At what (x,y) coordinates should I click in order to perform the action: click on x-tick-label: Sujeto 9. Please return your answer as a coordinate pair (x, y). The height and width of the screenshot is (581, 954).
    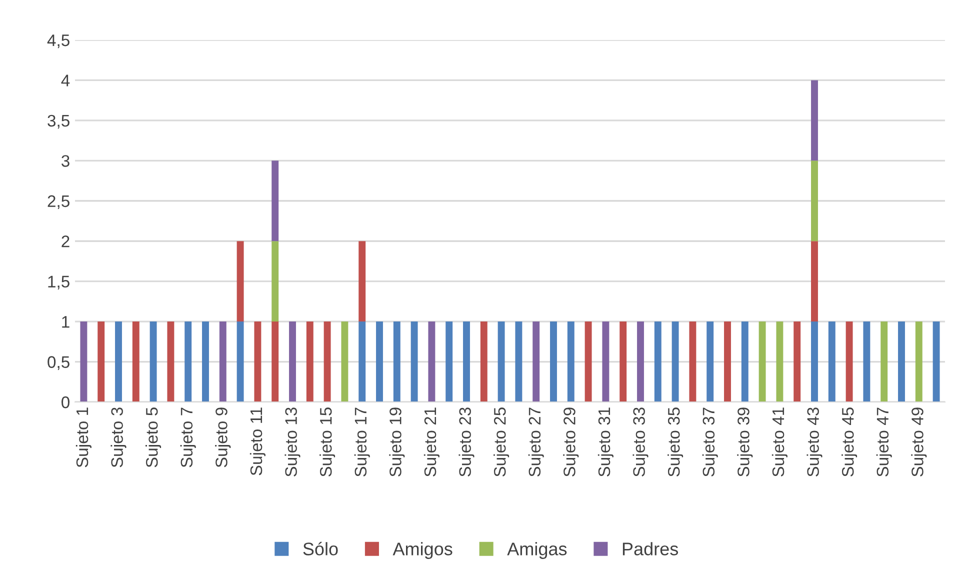
    Looking at the image, I should click on (223, 438).